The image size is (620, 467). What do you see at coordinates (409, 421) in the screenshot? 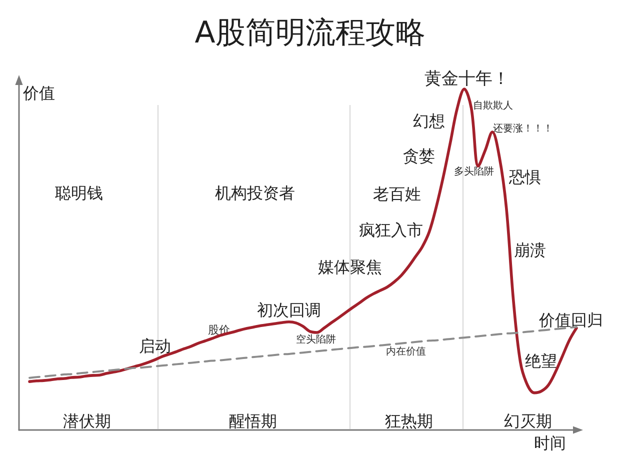
I see `annotation: 狂热期` at bounding box center [409, 421].